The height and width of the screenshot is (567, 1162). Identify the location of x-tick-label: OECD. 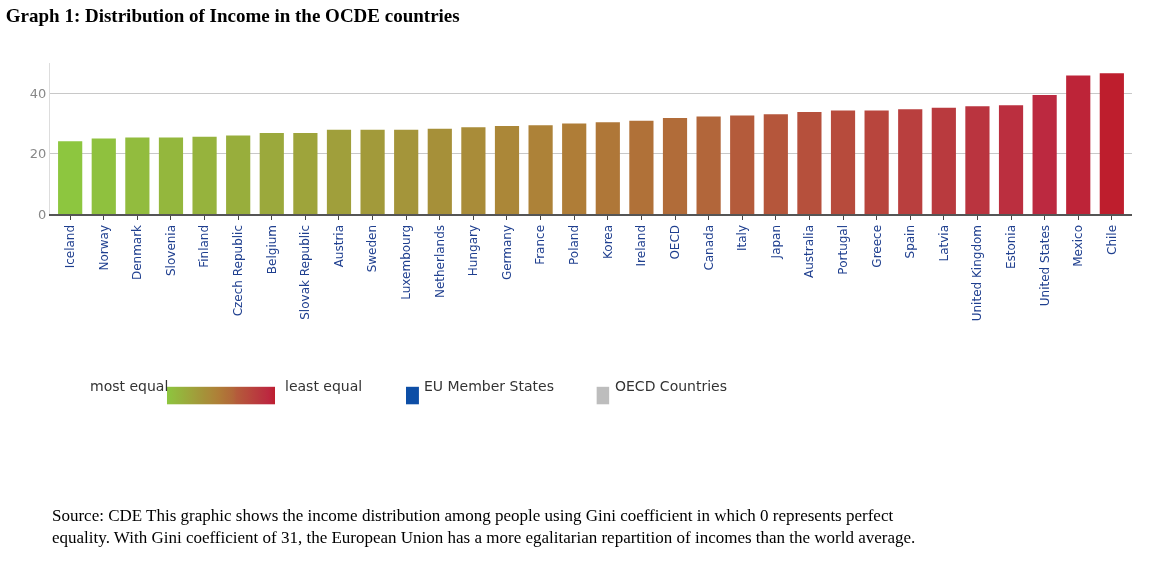
(674, 242).